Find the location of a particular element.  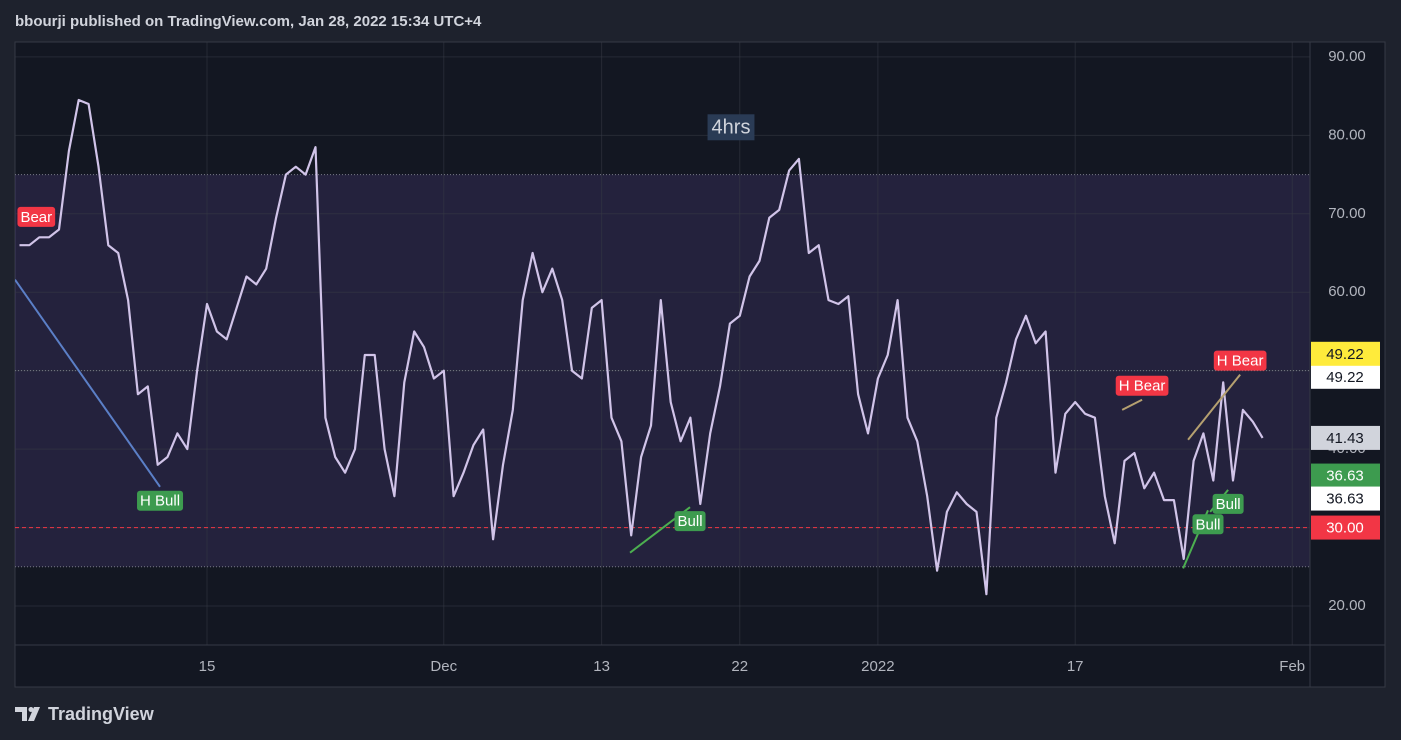

y-tick-label: 60.00 is located at coordinates (1347, 291).